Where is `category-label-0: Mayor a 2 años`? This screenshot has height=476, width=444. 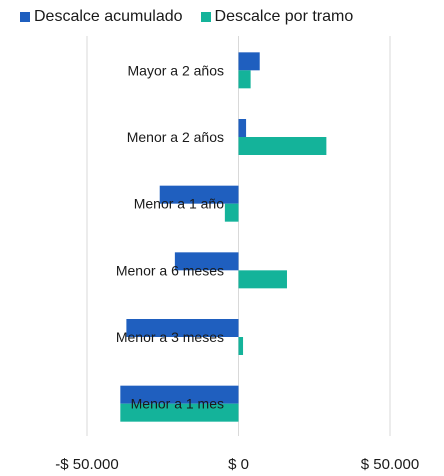
category-label-0: Mayor a 2 años is located at coordinates (176, 70).